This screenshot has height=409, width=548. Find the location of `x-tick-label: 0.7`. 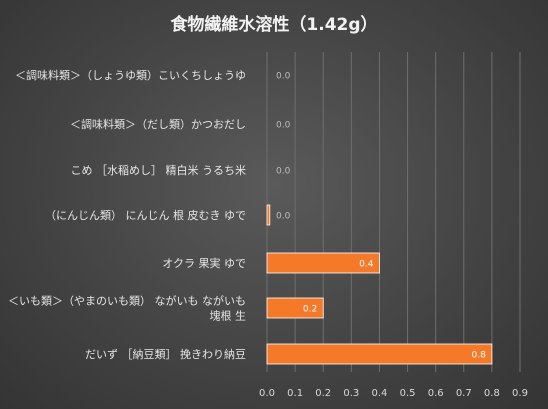

x-tick-label: 0.7 is located at coordinates (464, 393).